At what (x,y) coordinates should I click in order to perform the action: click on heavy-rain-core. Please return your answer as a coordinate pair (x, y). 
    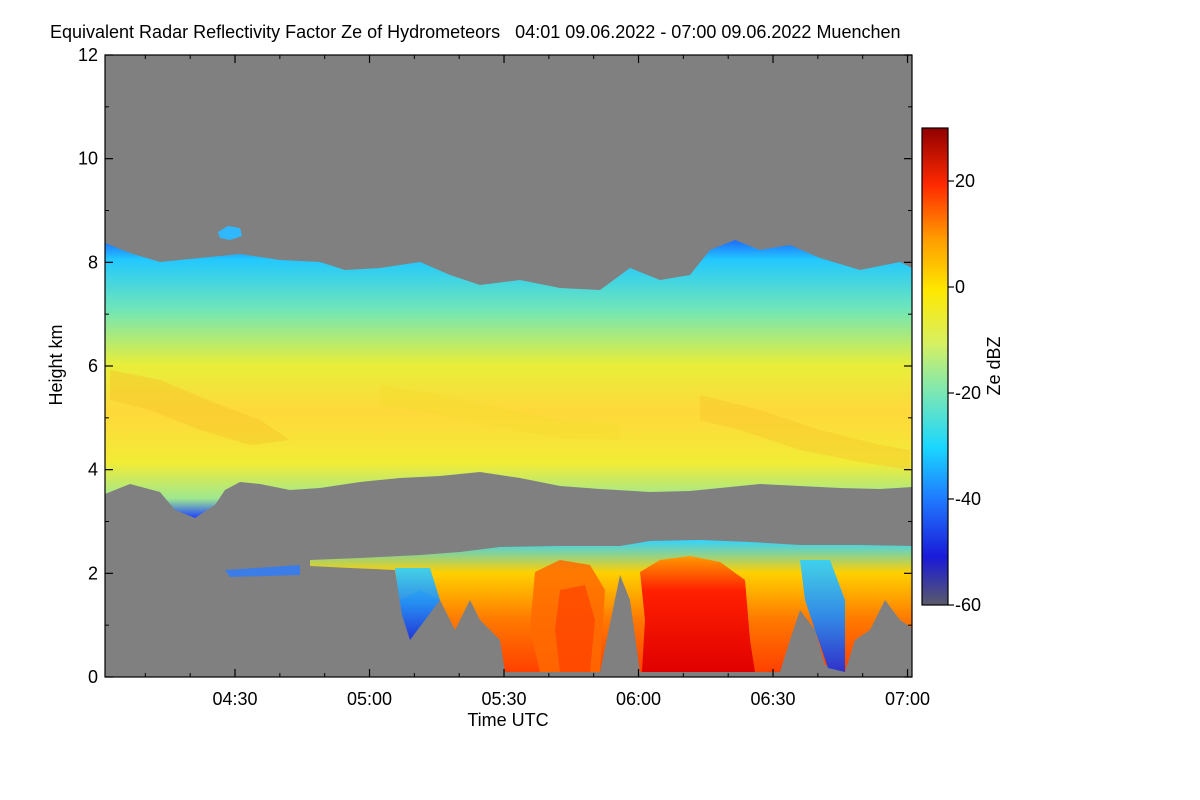
    Looking at the image, I should click on (697, 614).